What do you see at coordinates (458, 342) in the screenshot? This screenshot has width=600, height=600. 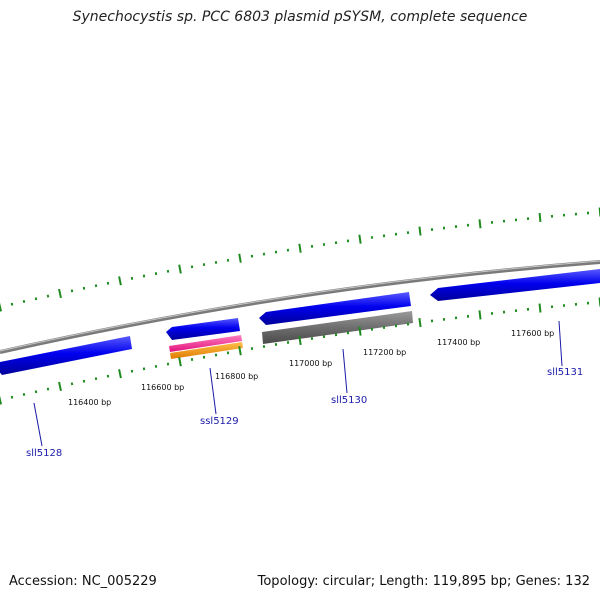 I see `tick-label-117400: 117400 bp` at bounding box center [458, 342].